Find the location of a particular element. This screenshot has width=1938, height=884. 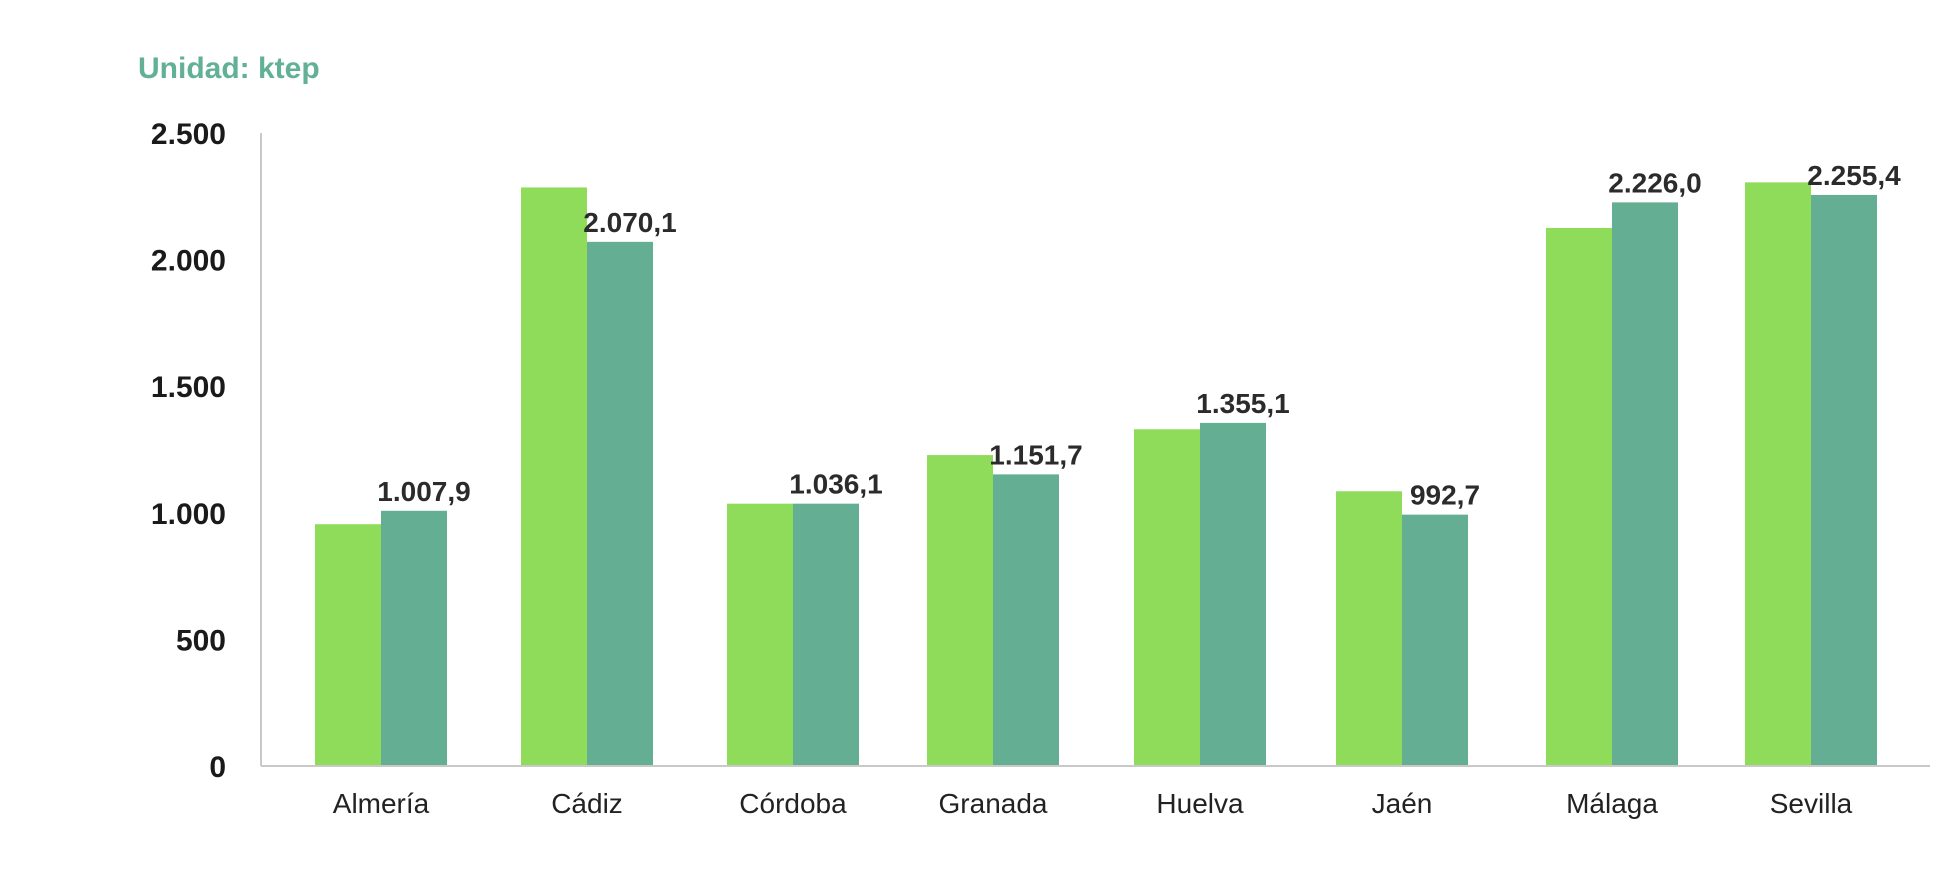

x-category-label: Sevilla is located at coordinates (1811, 803).